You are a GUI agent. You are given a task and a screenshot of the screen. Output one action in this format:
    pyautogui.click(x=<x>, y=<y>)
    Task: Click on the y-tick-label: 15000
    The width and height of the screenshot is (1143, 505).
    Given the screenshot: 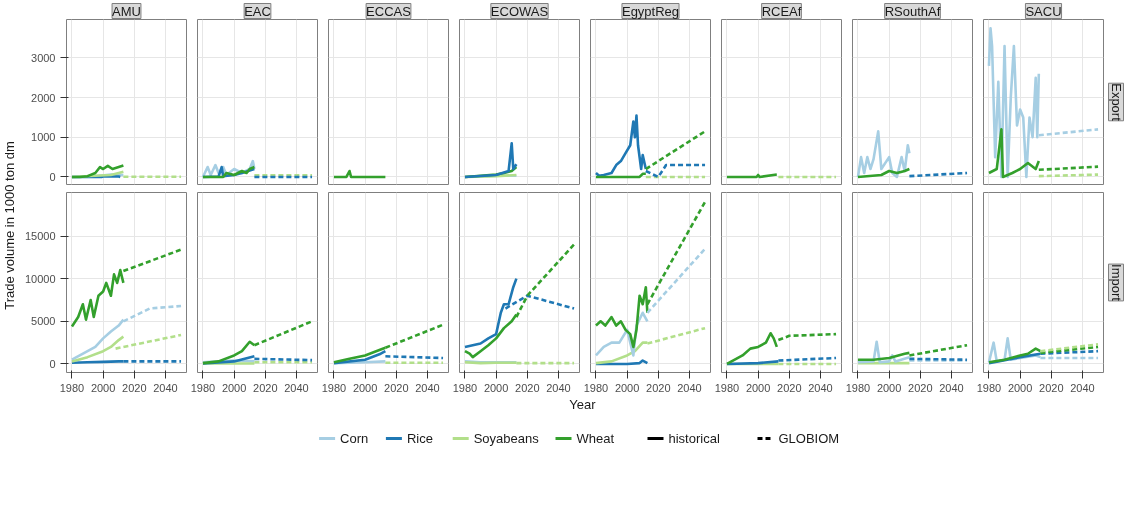 What is the action you would take?
    pyautogui.click(x=40, y=236)
    